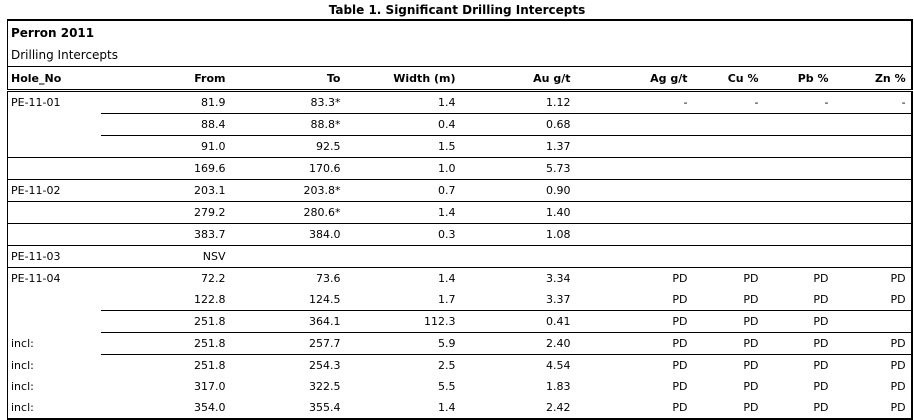 The height and width of the screenshot is (420, 914). What do you see at coordinates (518, 146) in the screenshot?
I see `cell-au: 1.37` at bounding box center [518, 146].